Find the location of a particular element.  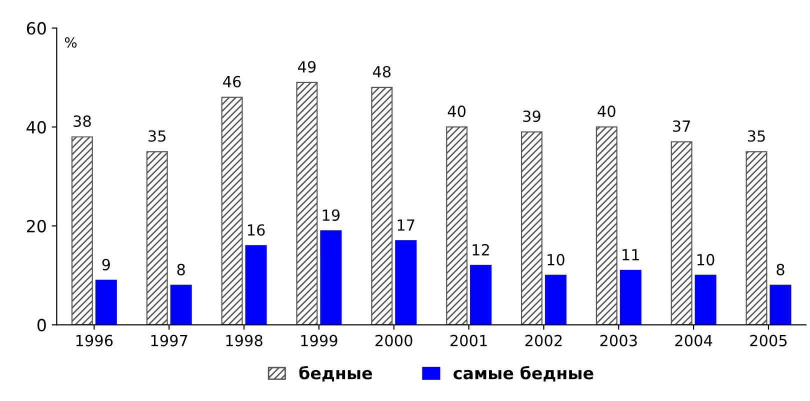

data-label: 16 is located at coordinates (256, 230).